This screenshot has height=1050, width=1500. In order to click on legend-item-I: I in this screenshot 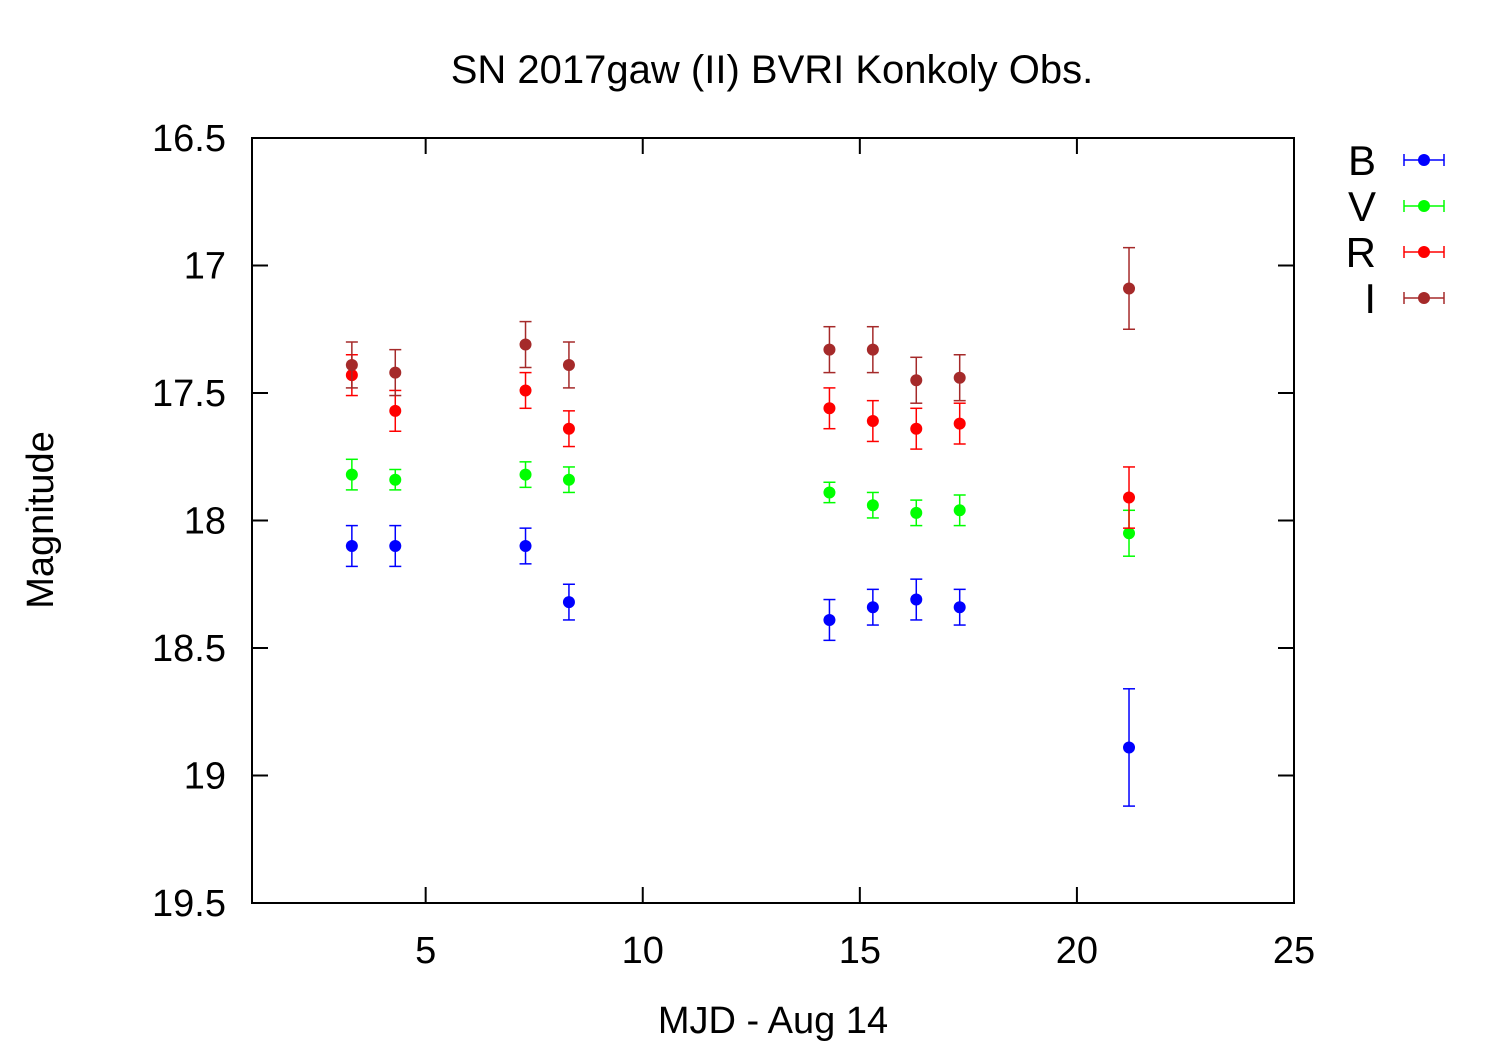, I will do `click(1404, 298)`.